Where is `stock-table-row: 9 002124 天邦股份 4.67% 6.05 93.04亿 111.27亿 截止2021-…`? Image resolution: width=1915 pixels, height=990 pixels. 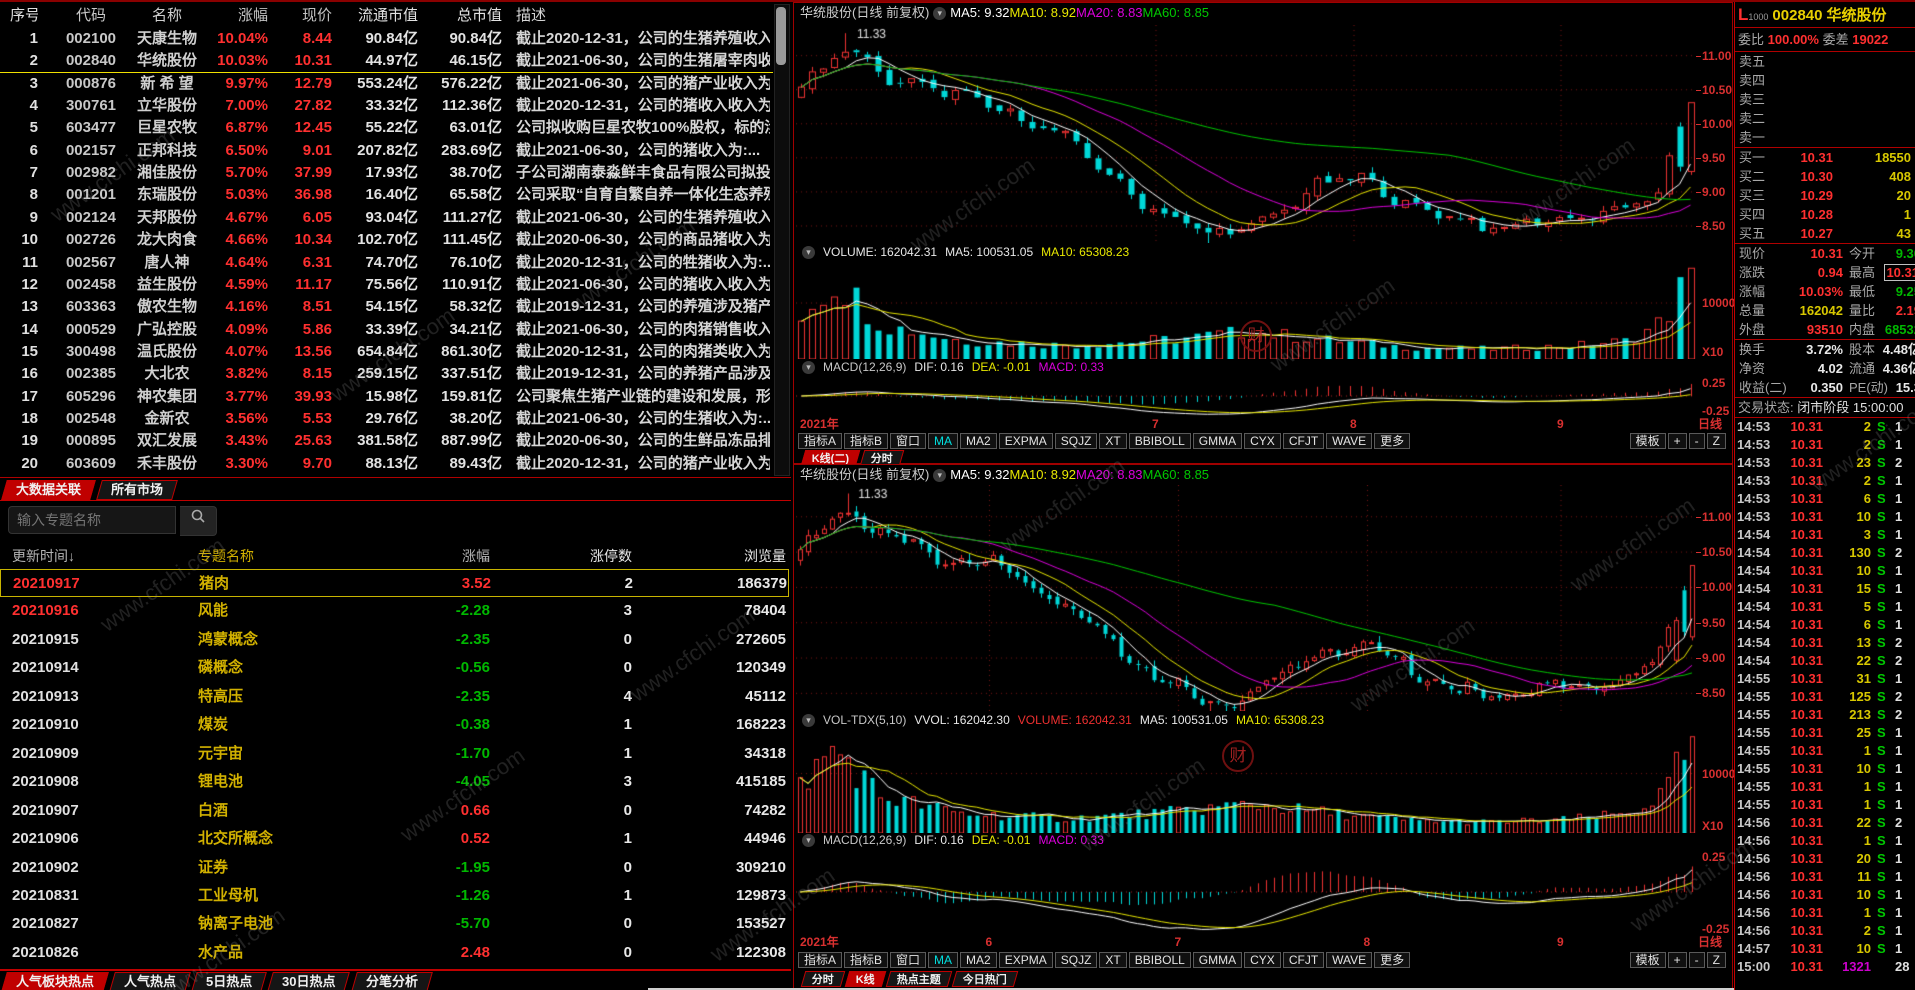 stock-table-row: 9 002124 天邦股份 4.67% 6.05 93.04亿 111.27亿 截止2021-… is located at coordinates (395, 218).